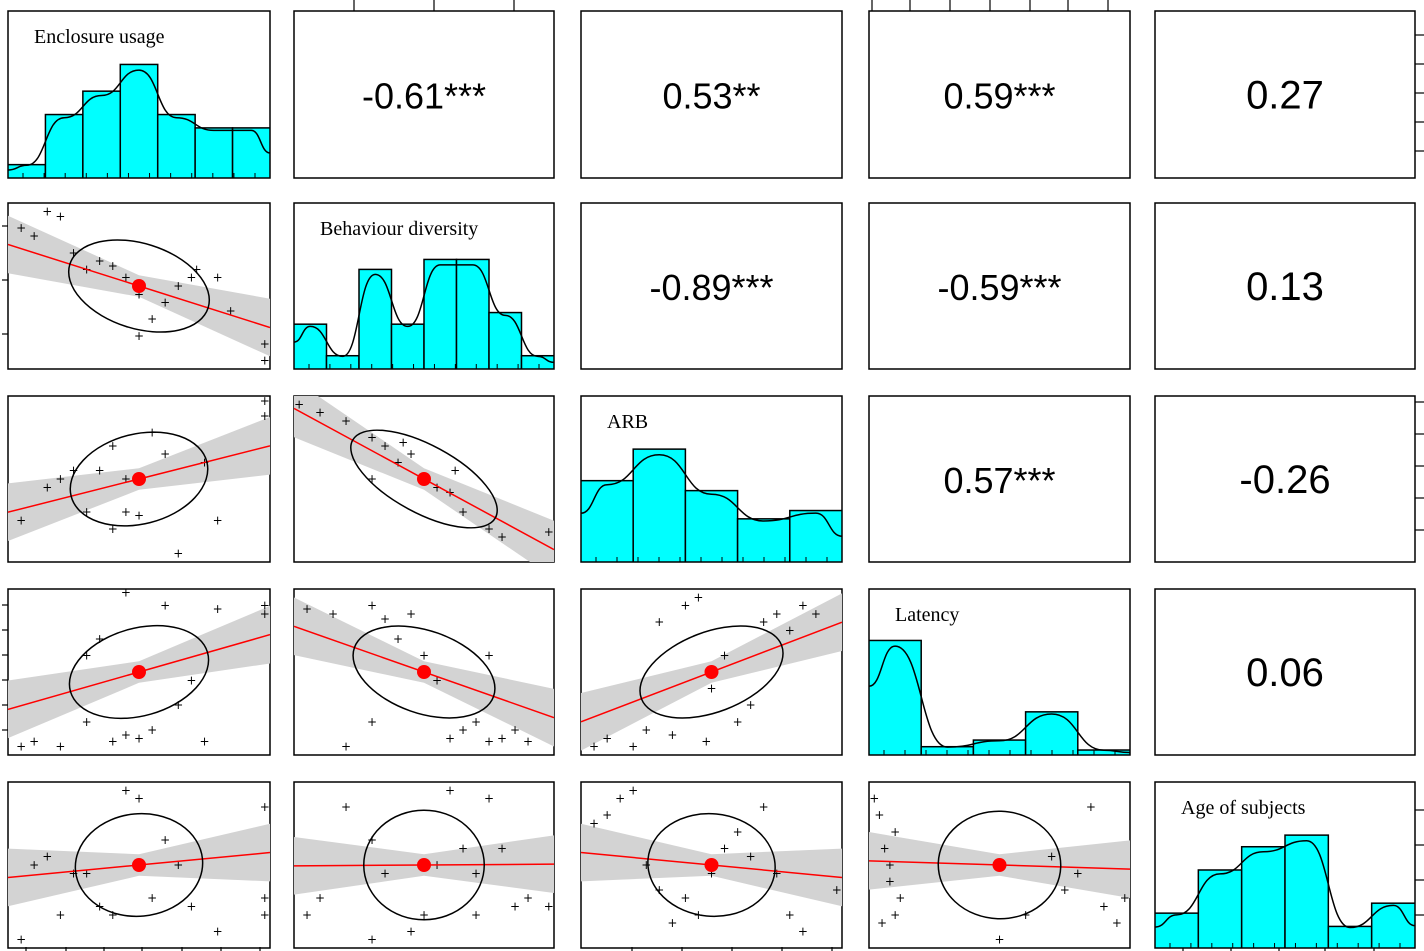  What do you see at coordinates (999, 287) in the screenshot?
I see `correlation-label-1-3: -0.59***` at bounding box center [999, 287].